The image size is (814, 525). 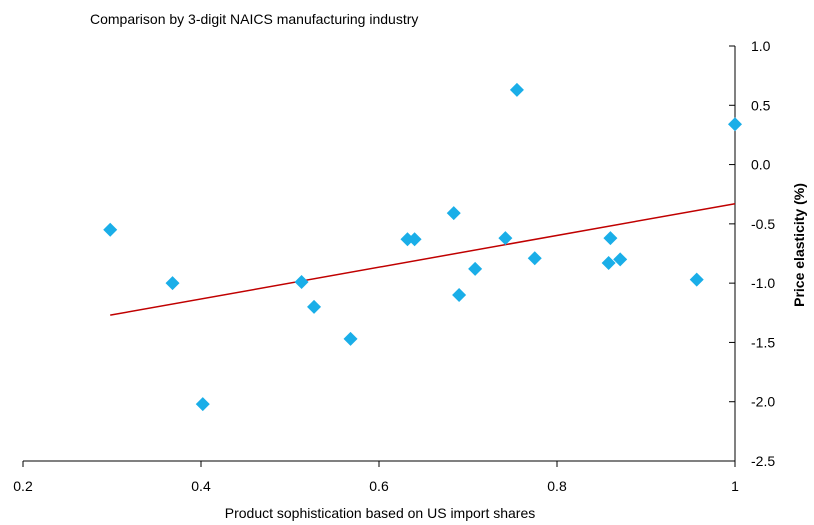 What do you see at coordinates (735, 486) in the screenshot?
I see `x-tick-label: 1` at bounding box center [735, 486].